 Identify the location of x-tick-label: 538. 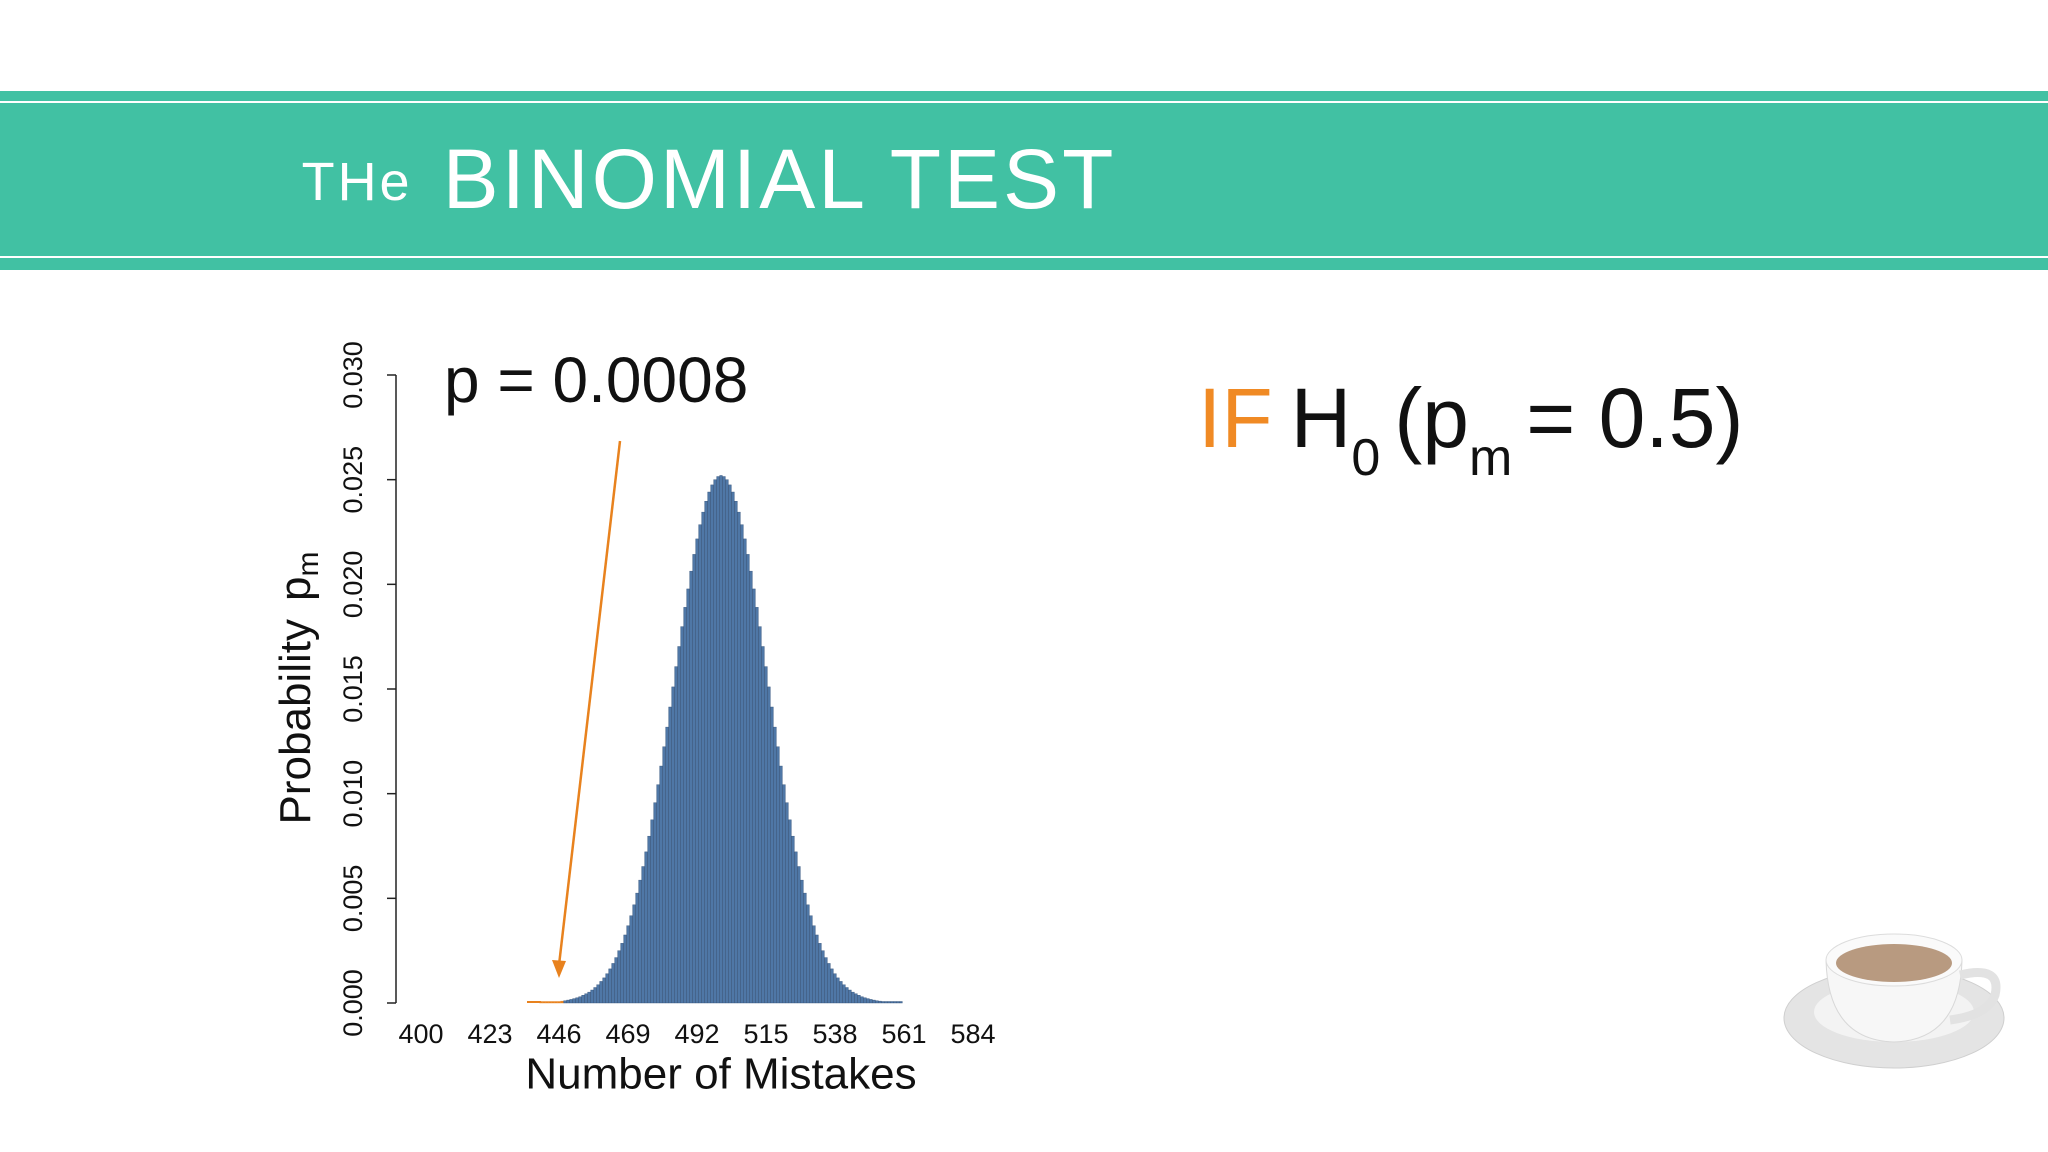
(834, 1034).